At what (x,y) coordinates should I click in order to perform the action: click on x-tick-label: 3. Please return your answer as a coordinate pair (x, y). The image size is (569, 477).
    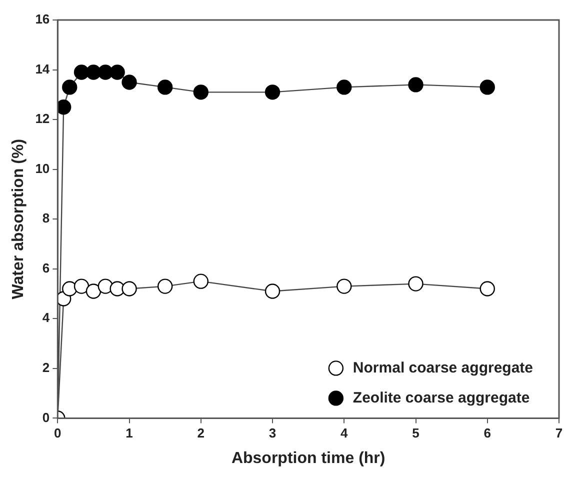
    Looking at the image, I should click on (272, 433).